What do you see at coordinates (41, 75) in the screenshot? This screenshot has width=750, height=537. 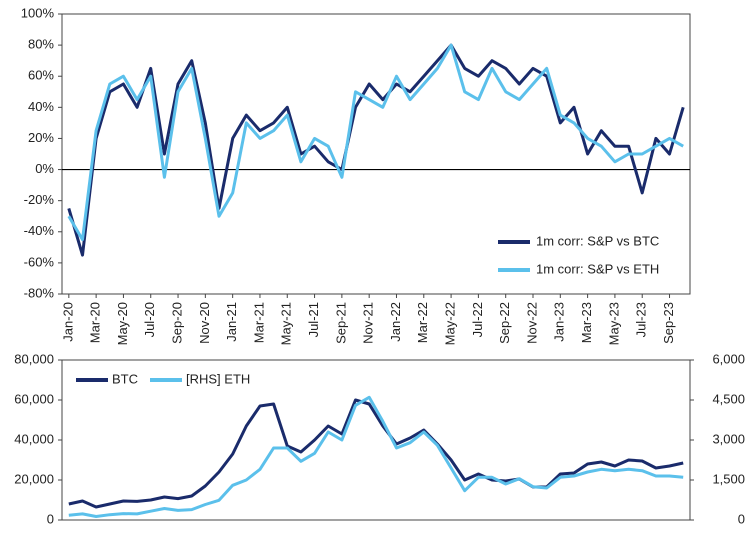 I see `y-tick-label: 60%` at bounding box center [41, 75].